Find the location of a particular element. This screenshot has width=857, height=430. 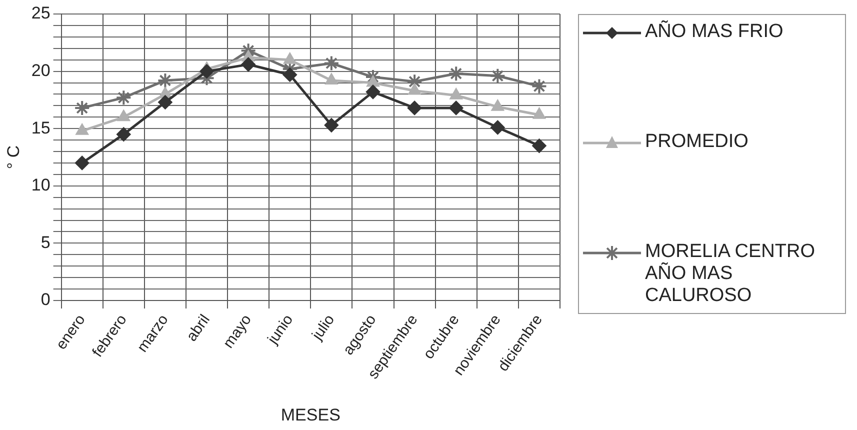

y-tick-label: 25 is located at coordinates (40, 13).